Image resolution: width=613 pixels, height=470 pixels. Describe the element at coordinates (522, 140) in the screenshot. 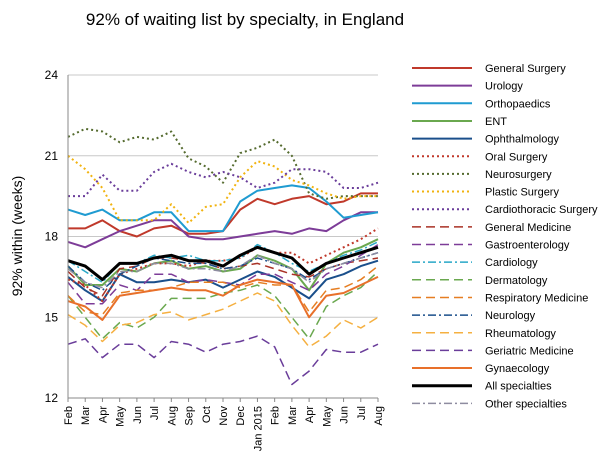

I see `legend-label-4: Ophthalmology` at that location.